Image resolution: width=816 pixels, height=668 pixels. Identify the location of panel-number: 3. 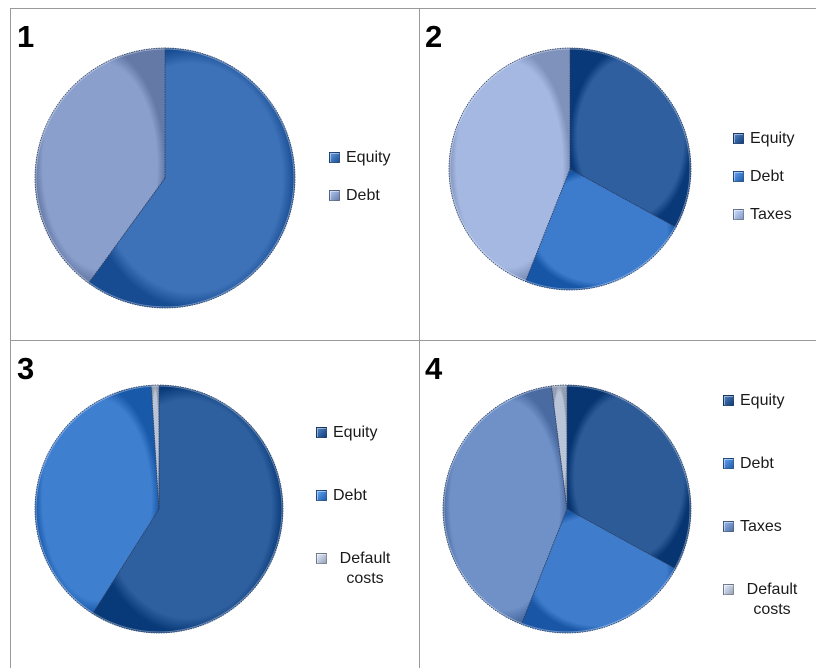
(26, 368).